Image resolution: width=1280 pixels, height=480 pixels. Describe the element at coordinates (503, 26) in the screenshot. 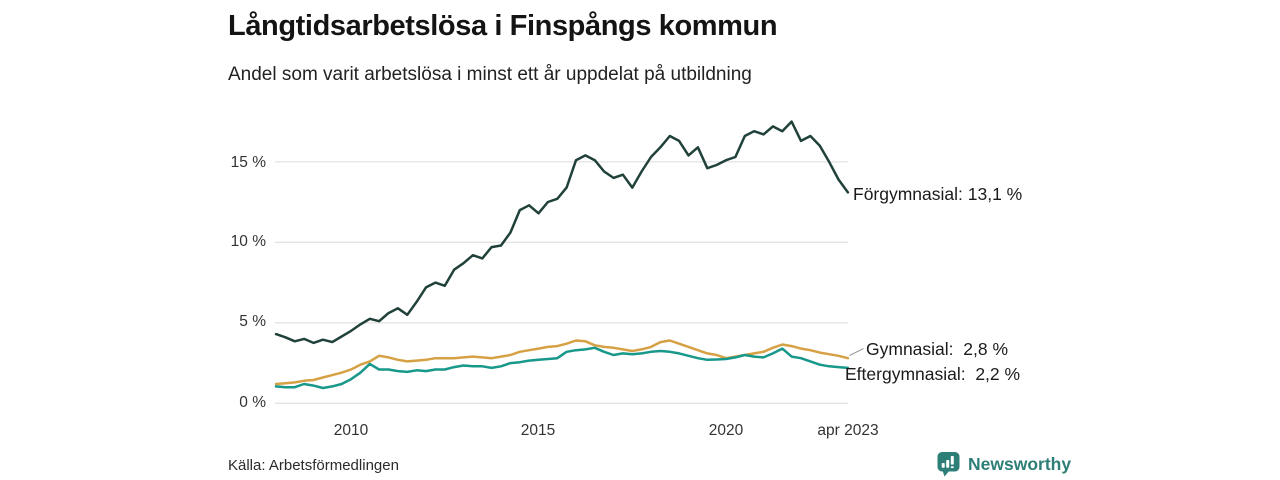

I see `chart-title: Långtidsarbetslösa i Finspångs kommun` at that location.